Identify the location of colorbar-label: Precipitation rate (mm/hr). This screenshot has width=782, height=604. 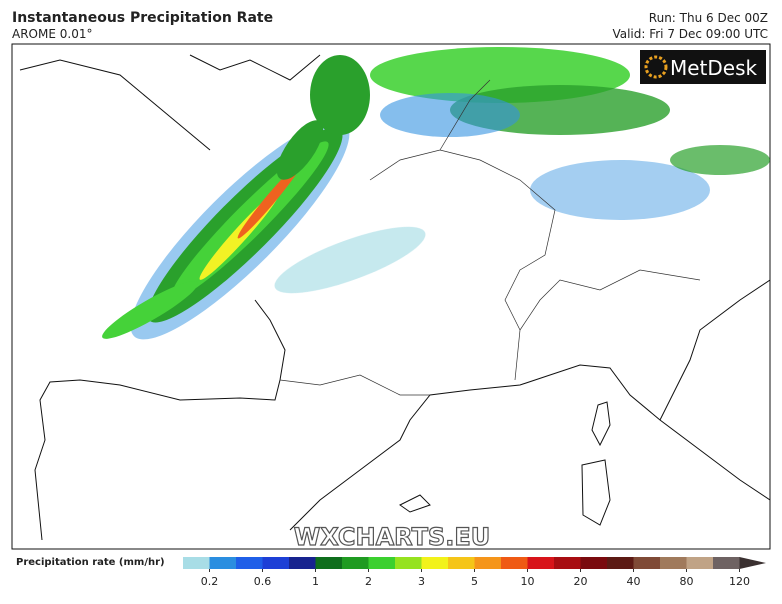
(90, 562).